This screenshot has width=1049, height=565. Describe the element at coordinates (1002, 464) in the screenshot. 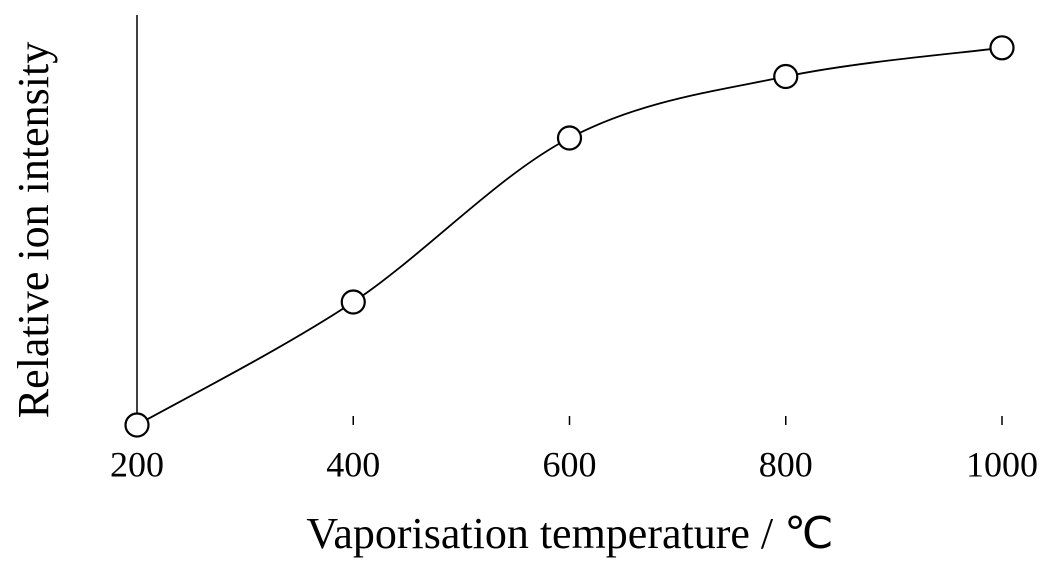

I see `x-tick-label: 1000` at that location.